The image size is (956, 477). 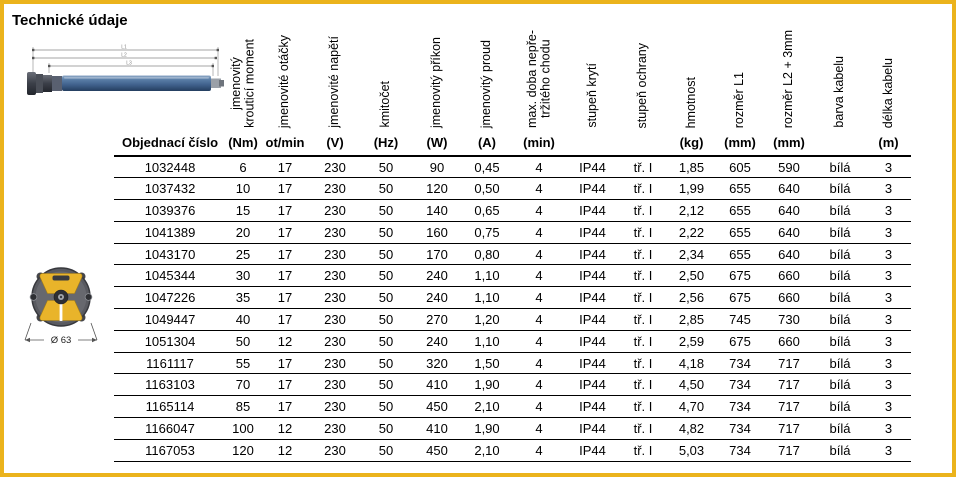 What do you see at coordinates (242, 83) in the screenshot?
I see `column-header-label: jmenovitý krouticí moment` at bounding box center [242, 83].